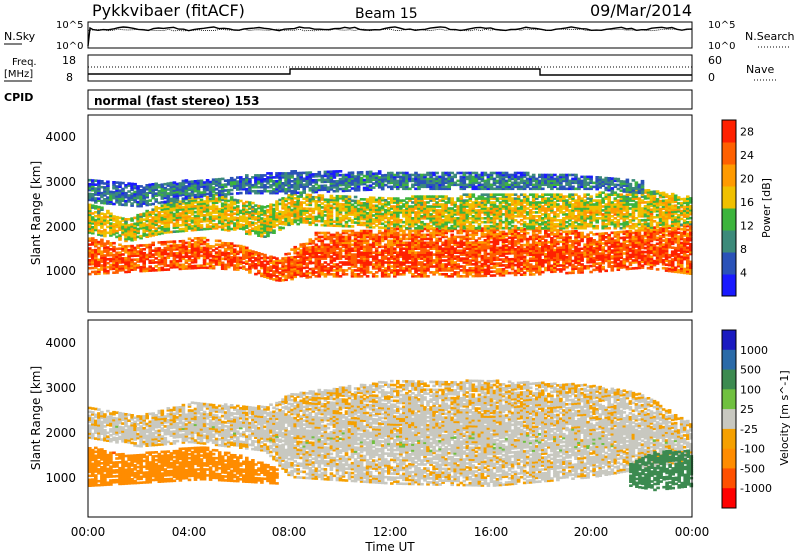 The height and width of the screenshot is (554, 800). I want to click on freq-right-tick-bottom: 0, so click(711, 77).